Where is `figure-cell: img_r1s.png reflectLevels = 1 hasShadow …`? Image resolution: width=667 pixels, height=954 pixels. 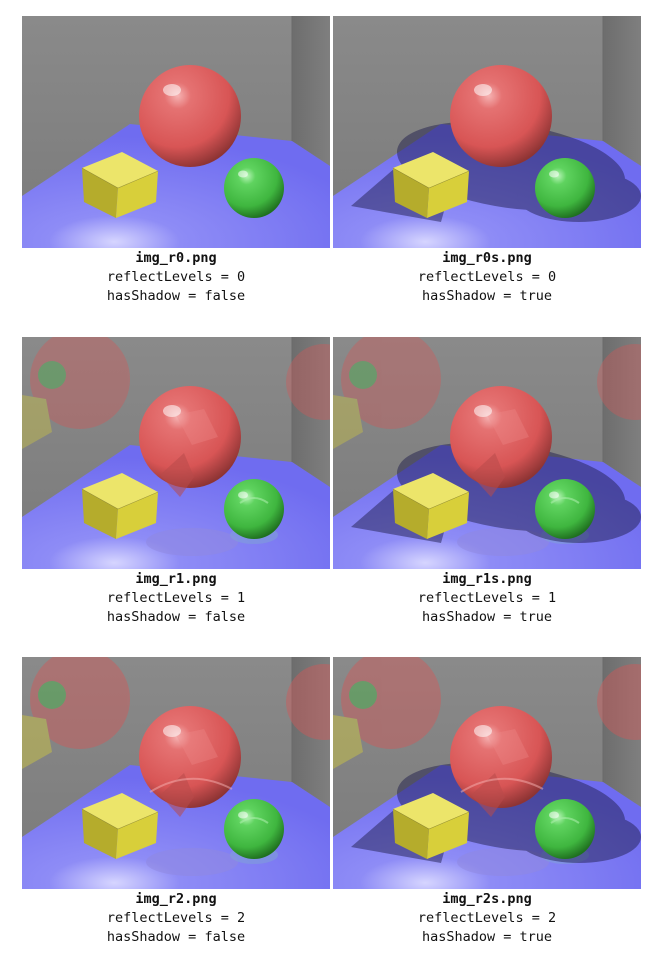 figure-cell: img_r1s.png reflectLevels = 1 hasShadow … is located at coordinates (487, 482).